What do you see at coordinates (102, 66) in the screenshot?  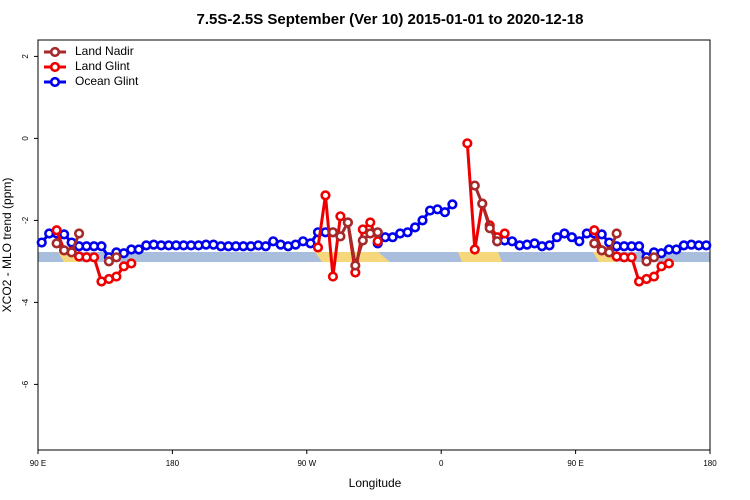 I see `legend-label: Land Glint` at bounding box center [102, 66].